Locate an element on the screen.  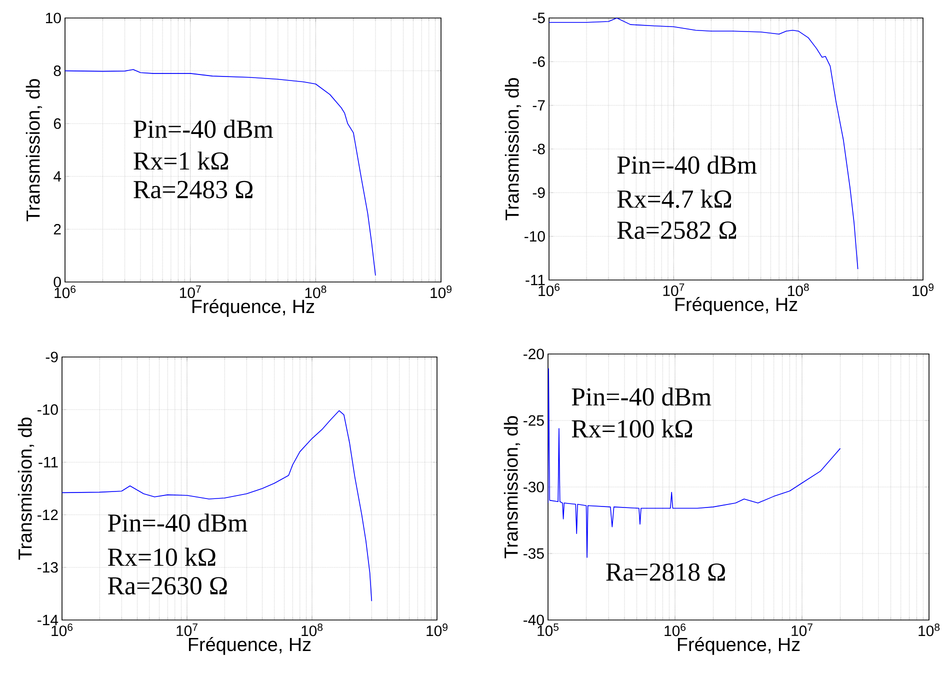
y-tick-label: -25 is located at coordinates (534, 420).